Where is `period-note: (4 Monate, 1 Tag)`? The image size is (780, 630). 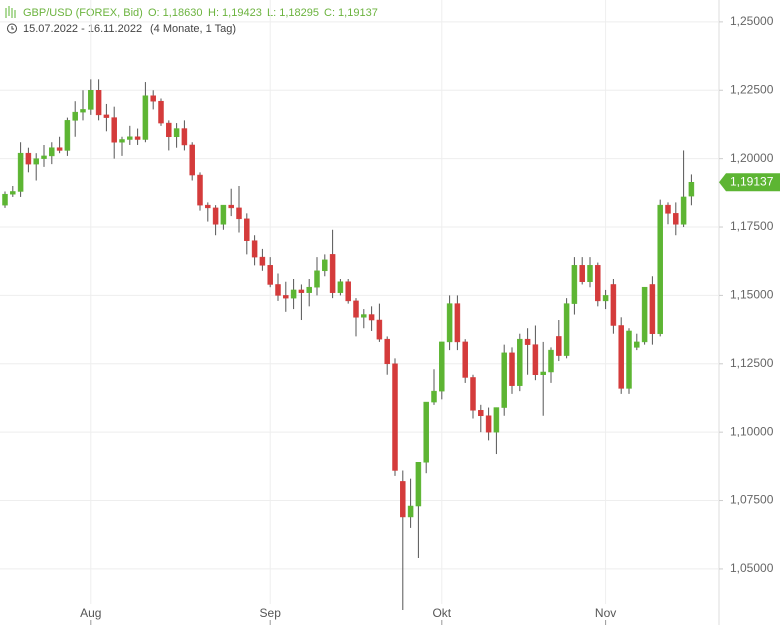 period-note: (4 Monate, 1 Tag) is located at coordinates (193, 29).